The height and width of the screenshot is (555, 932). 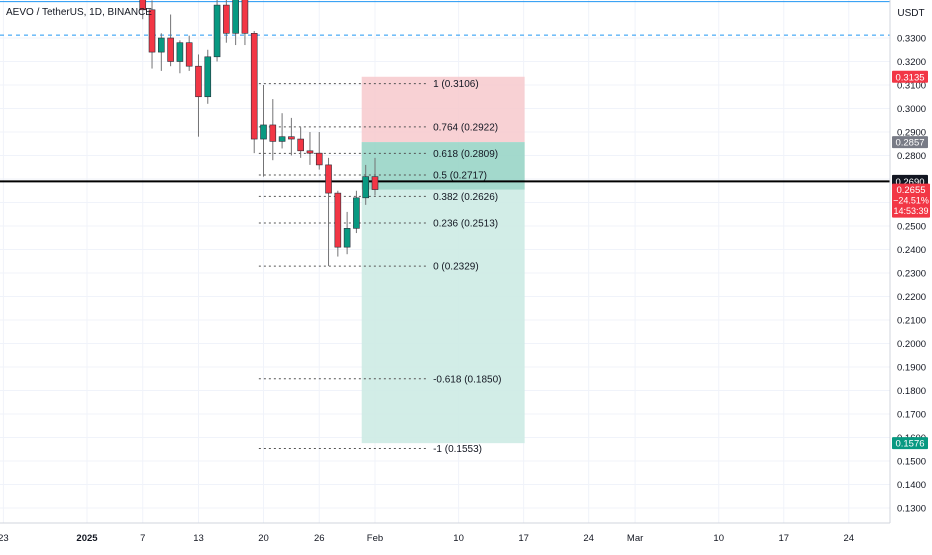 I want to click on price-tick-label: 0.2800, so click(x=911, y=156).